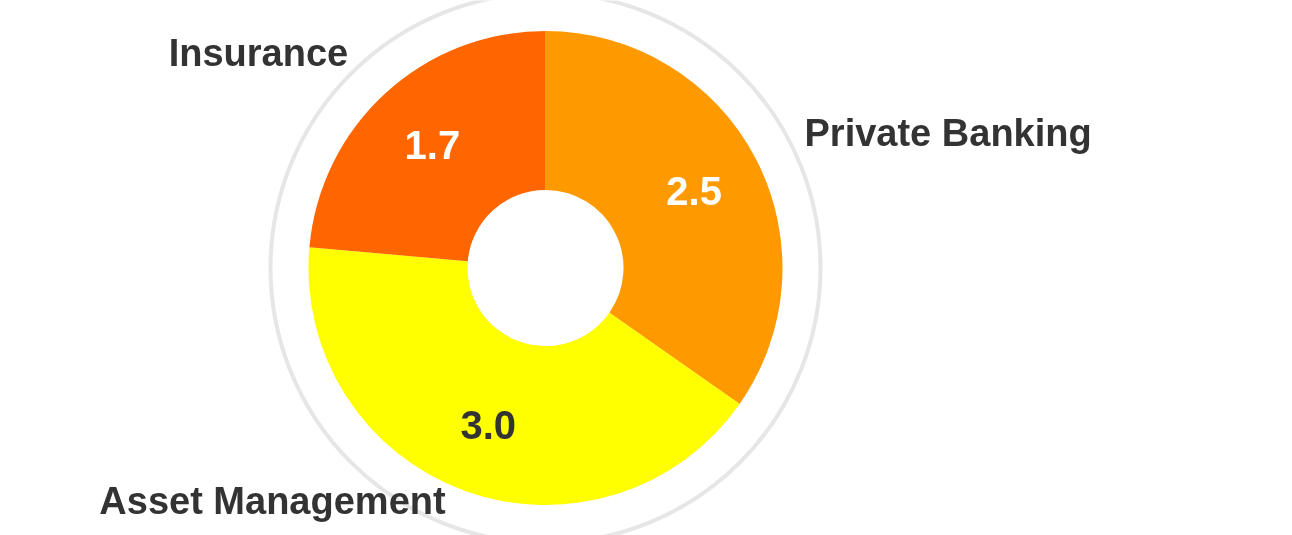  I want to click on slice-label: Insurance, so click(258, 52).